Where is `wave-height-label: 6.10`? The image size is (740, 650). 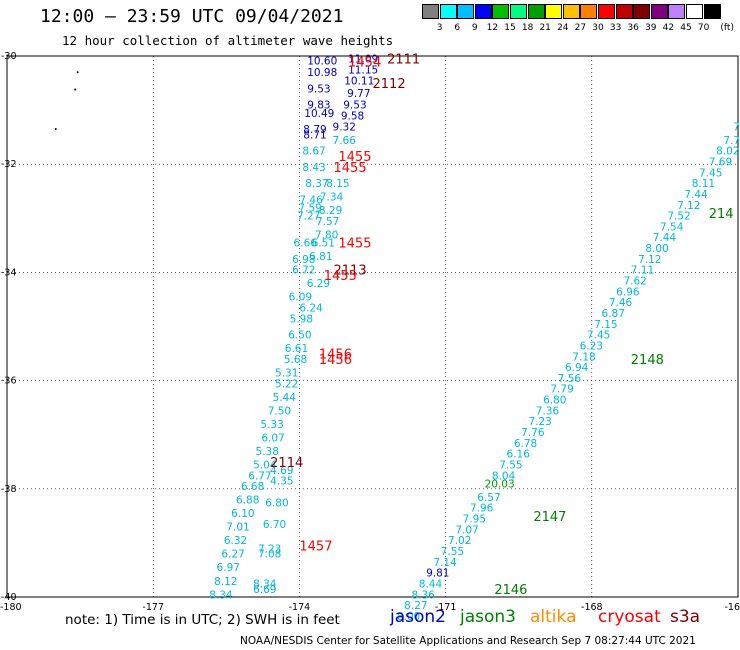
wave-height-label: 6.10 is located at coordinates (242, 514).